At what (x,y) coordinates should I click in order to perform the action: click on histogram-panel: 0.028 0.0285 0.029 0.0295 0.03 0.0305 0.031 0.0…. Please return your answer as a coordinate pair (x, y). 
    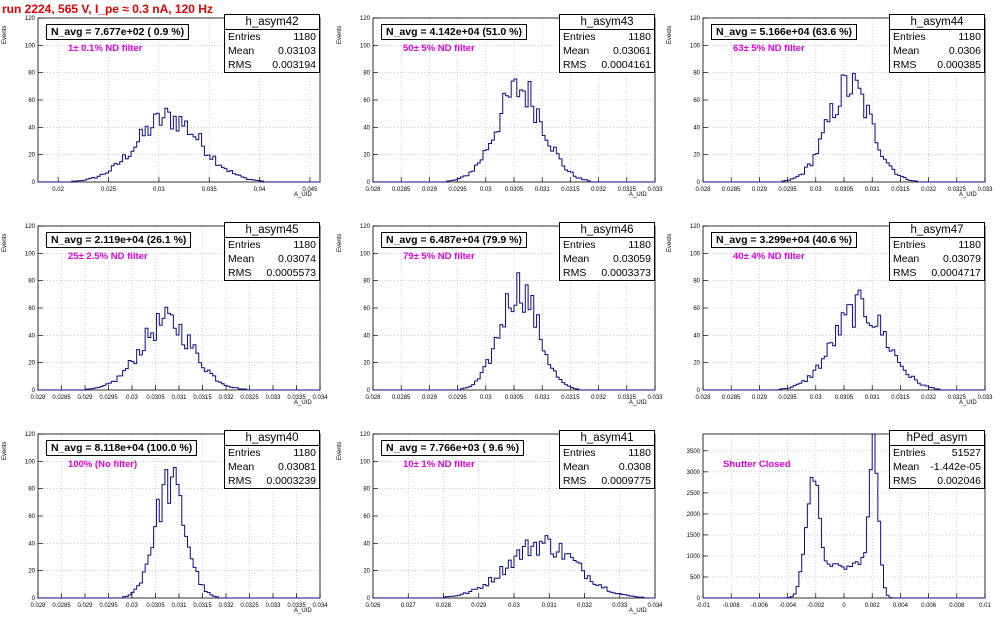
    Looking at the image, I should click on (500, 322).